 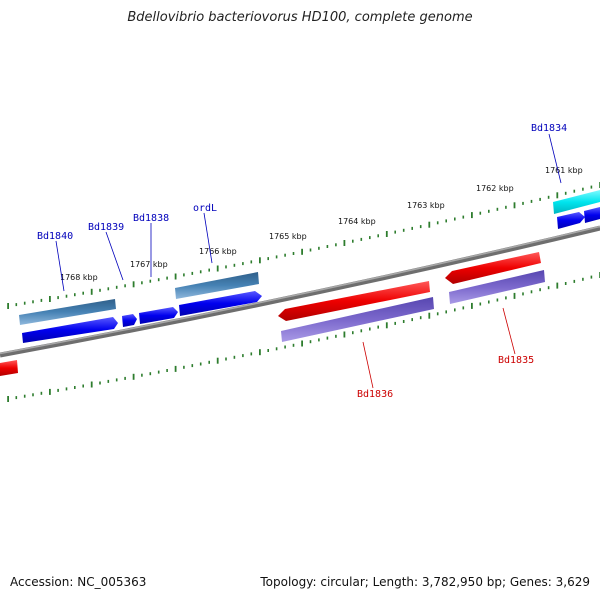 I want to click on scale-label-1761: 1761 kbp, so click(x=564, y=170).